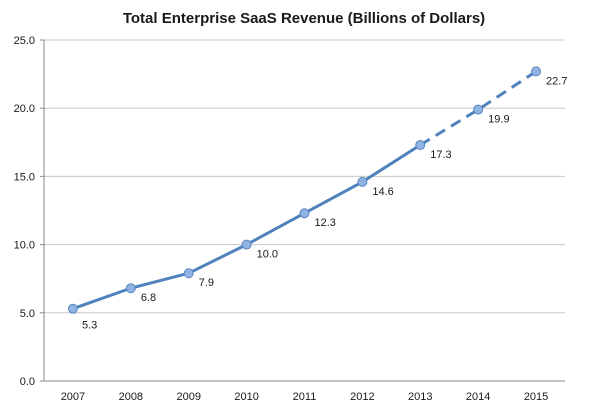 The width and height of the screenshot is (608, 407). Describe the element at coordinates (478, 397) in the screenshot. I see `x-tick-label: 2014` at that location.